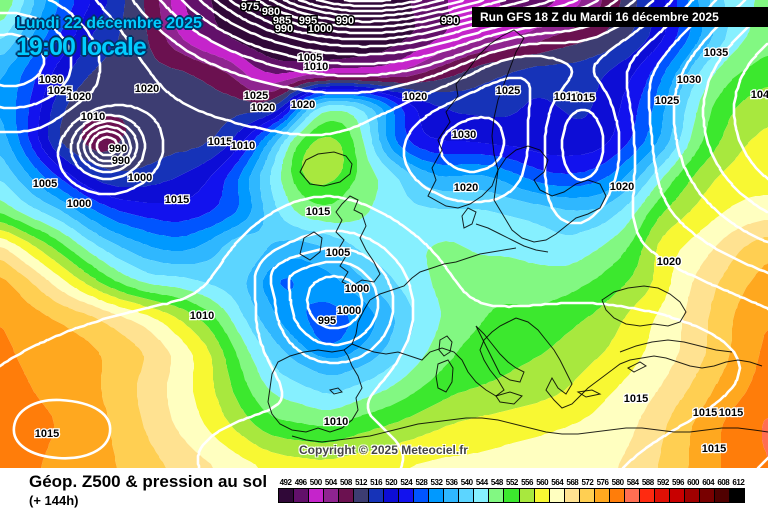 The width and height of the screenshot is (768, 512). What do you see at coordinates (716, 53) in the screenshot?
I see `svg-text: 1035` at bounding box center [716, 53].